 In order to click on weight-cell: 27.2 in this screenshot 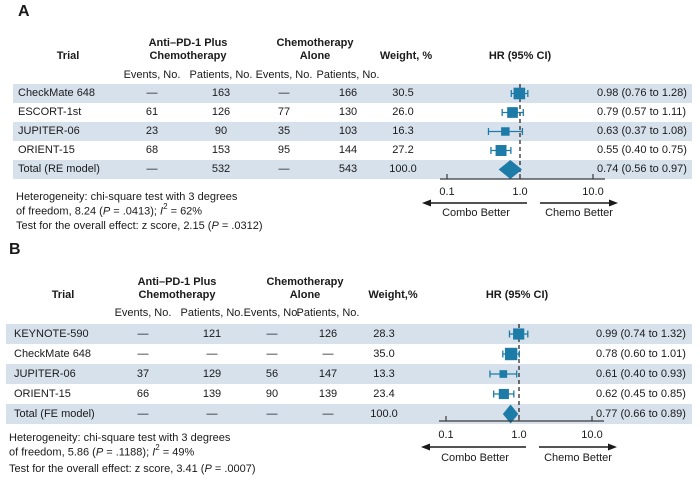, I will do `click(403, 150)`.